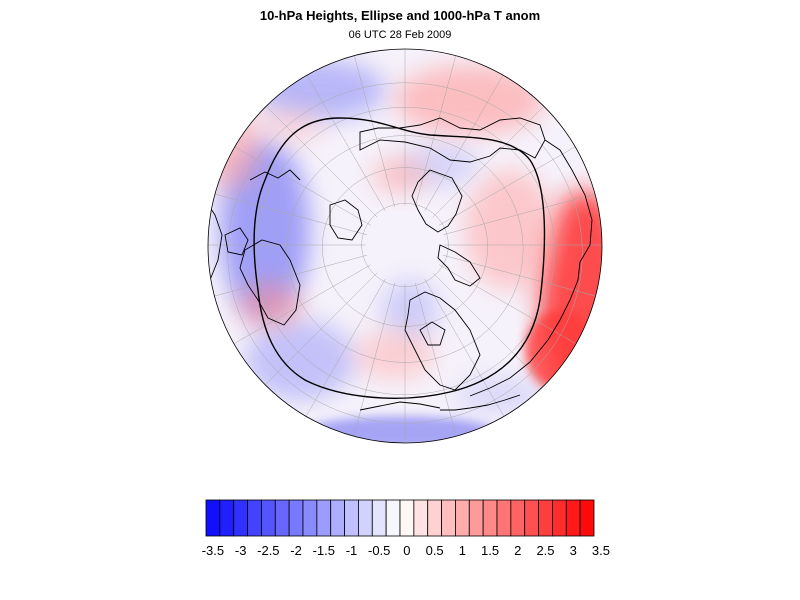 This screenshot has height=600, width=800. I want to click on colorbar-tick-label: 3.5, so click(601, 550).